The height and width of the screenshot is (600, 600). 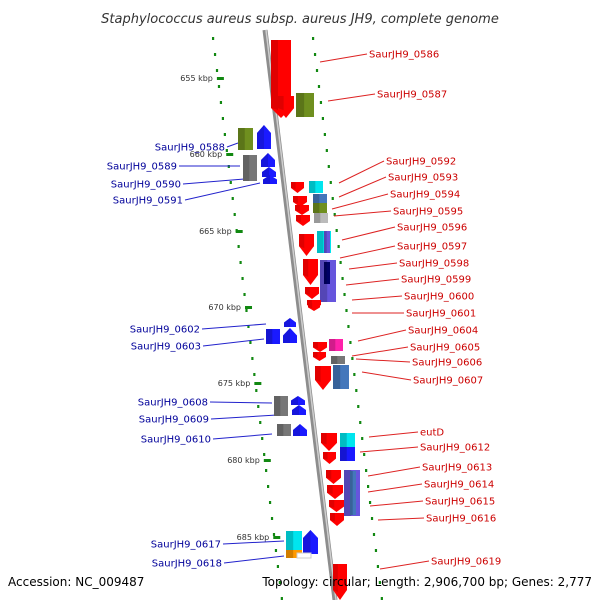 I want to click on gene-label: SaurJH9_0609, so click(x=174, y=420).